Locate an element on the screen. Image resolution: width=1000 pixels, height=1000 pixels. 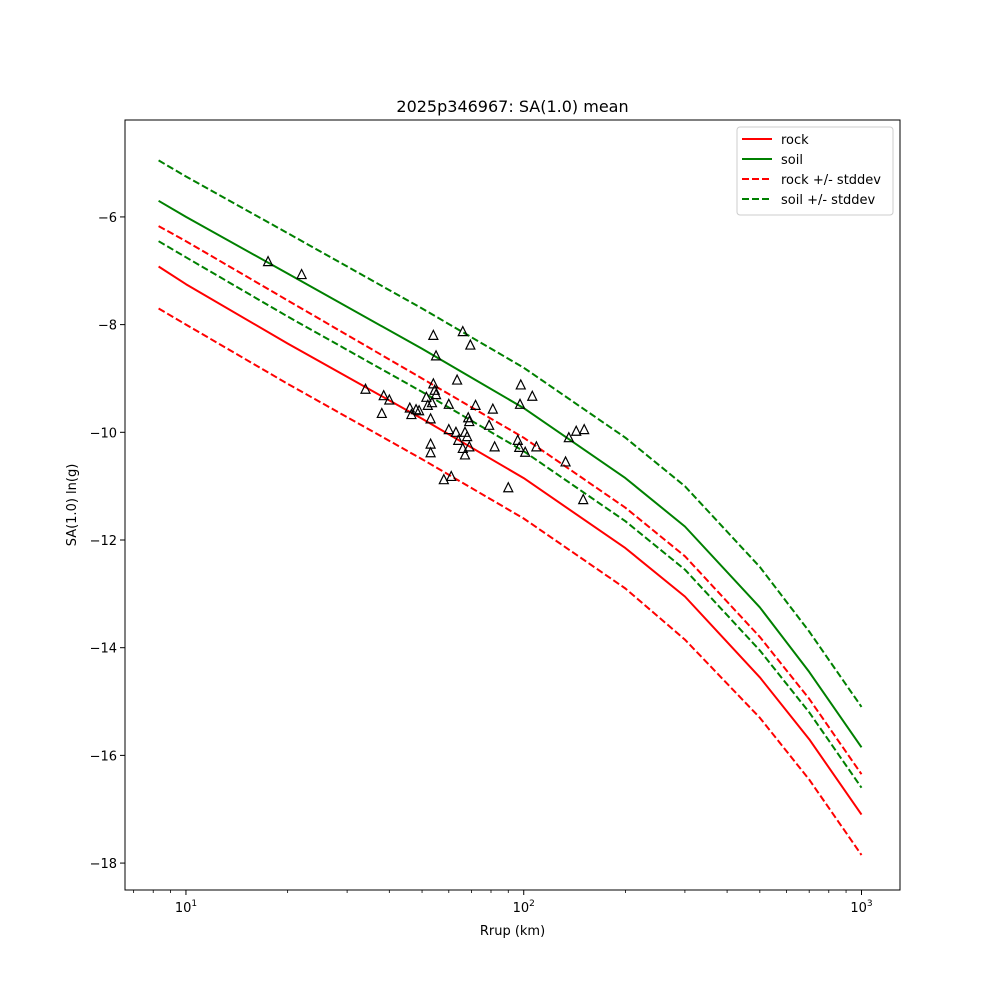
legend: rock soil rock +/- stddev soil +/- stddev is located at coordinates (815, 171).